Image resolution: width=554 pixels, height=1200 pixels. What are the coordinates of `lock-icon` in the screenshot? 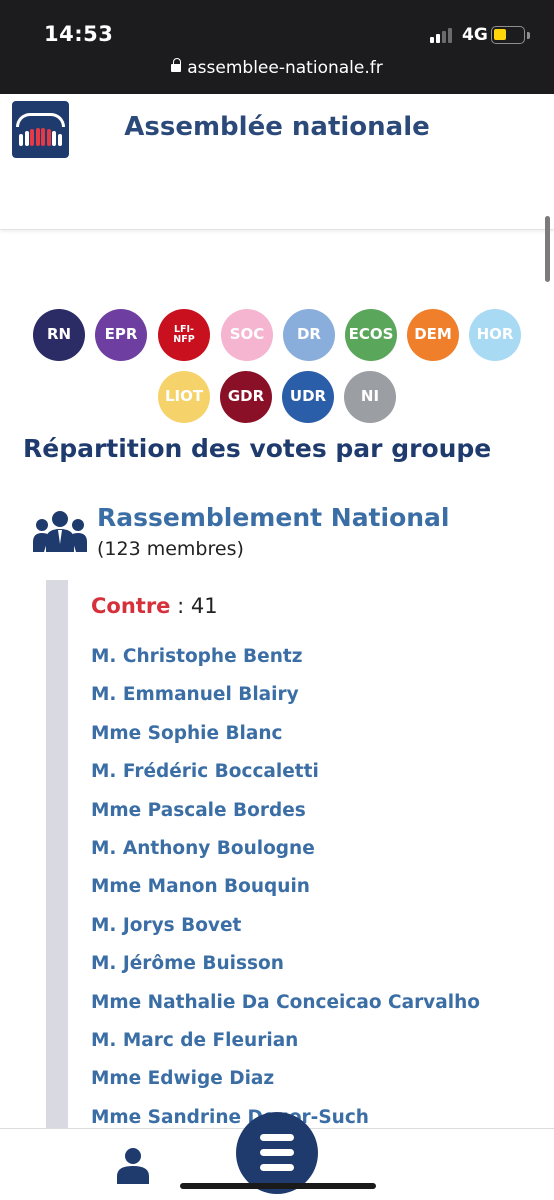 It's located at (176, 65).